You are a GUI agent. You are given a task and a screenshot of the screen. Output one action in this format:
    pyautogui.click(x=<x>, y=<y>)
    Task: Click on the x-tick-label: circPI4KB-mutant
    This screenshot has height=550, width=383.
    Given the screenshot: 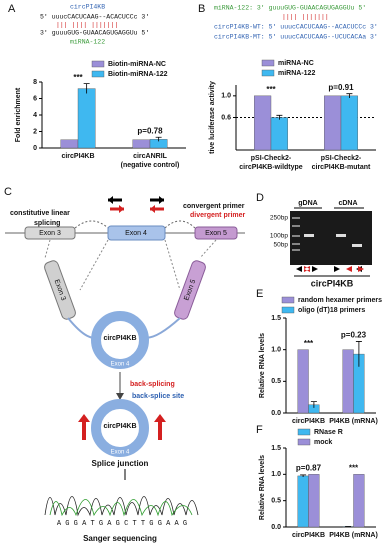 What is the action you would take?
    pyautogui.click(x=341, y=167)
    